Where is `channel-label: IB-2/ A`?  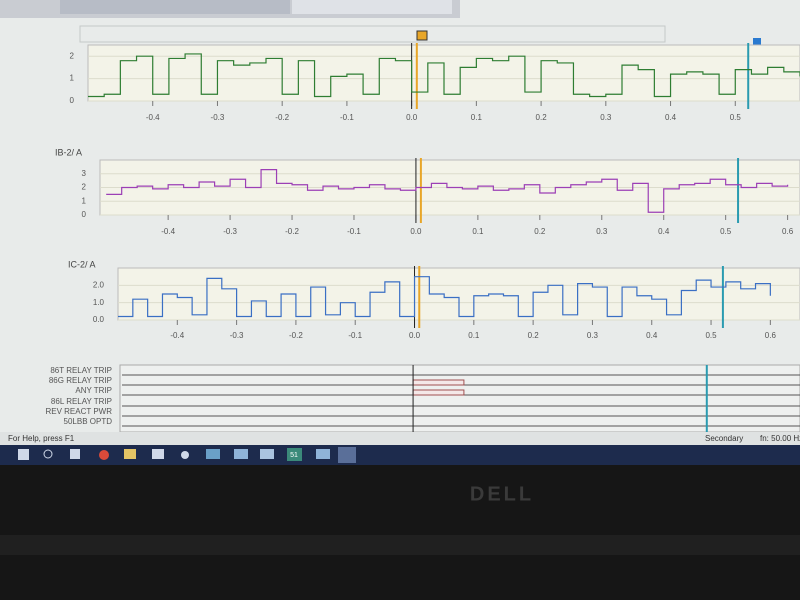 channel-label: IB-2/ A is located at coordinates (68, 152).